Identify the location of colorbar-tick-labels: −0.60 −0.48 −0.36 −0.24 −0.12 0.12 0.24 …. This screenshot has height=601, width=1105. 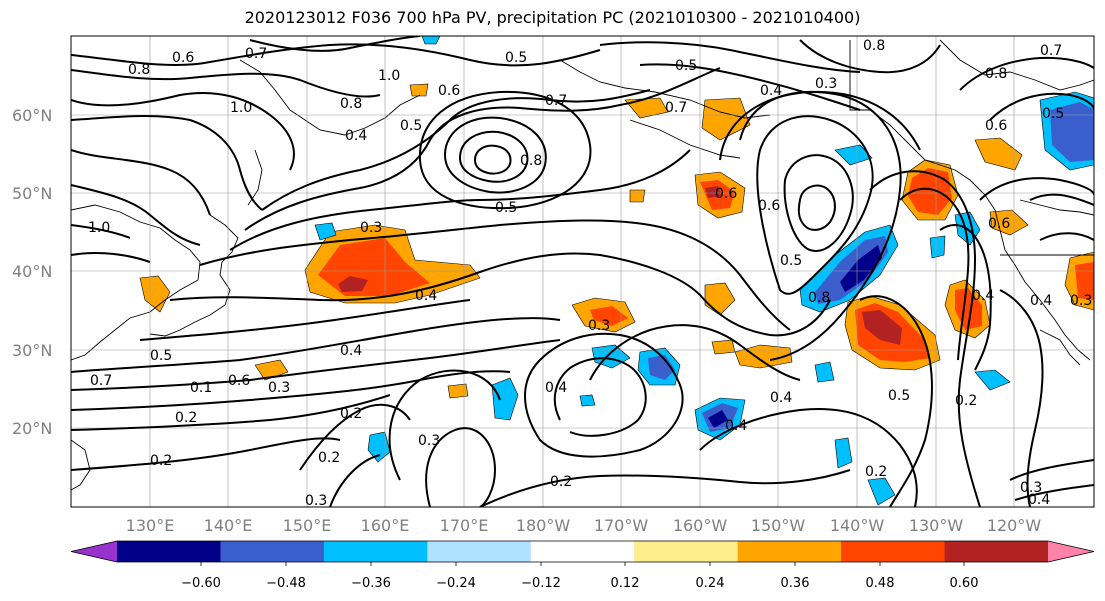
(579, 583).